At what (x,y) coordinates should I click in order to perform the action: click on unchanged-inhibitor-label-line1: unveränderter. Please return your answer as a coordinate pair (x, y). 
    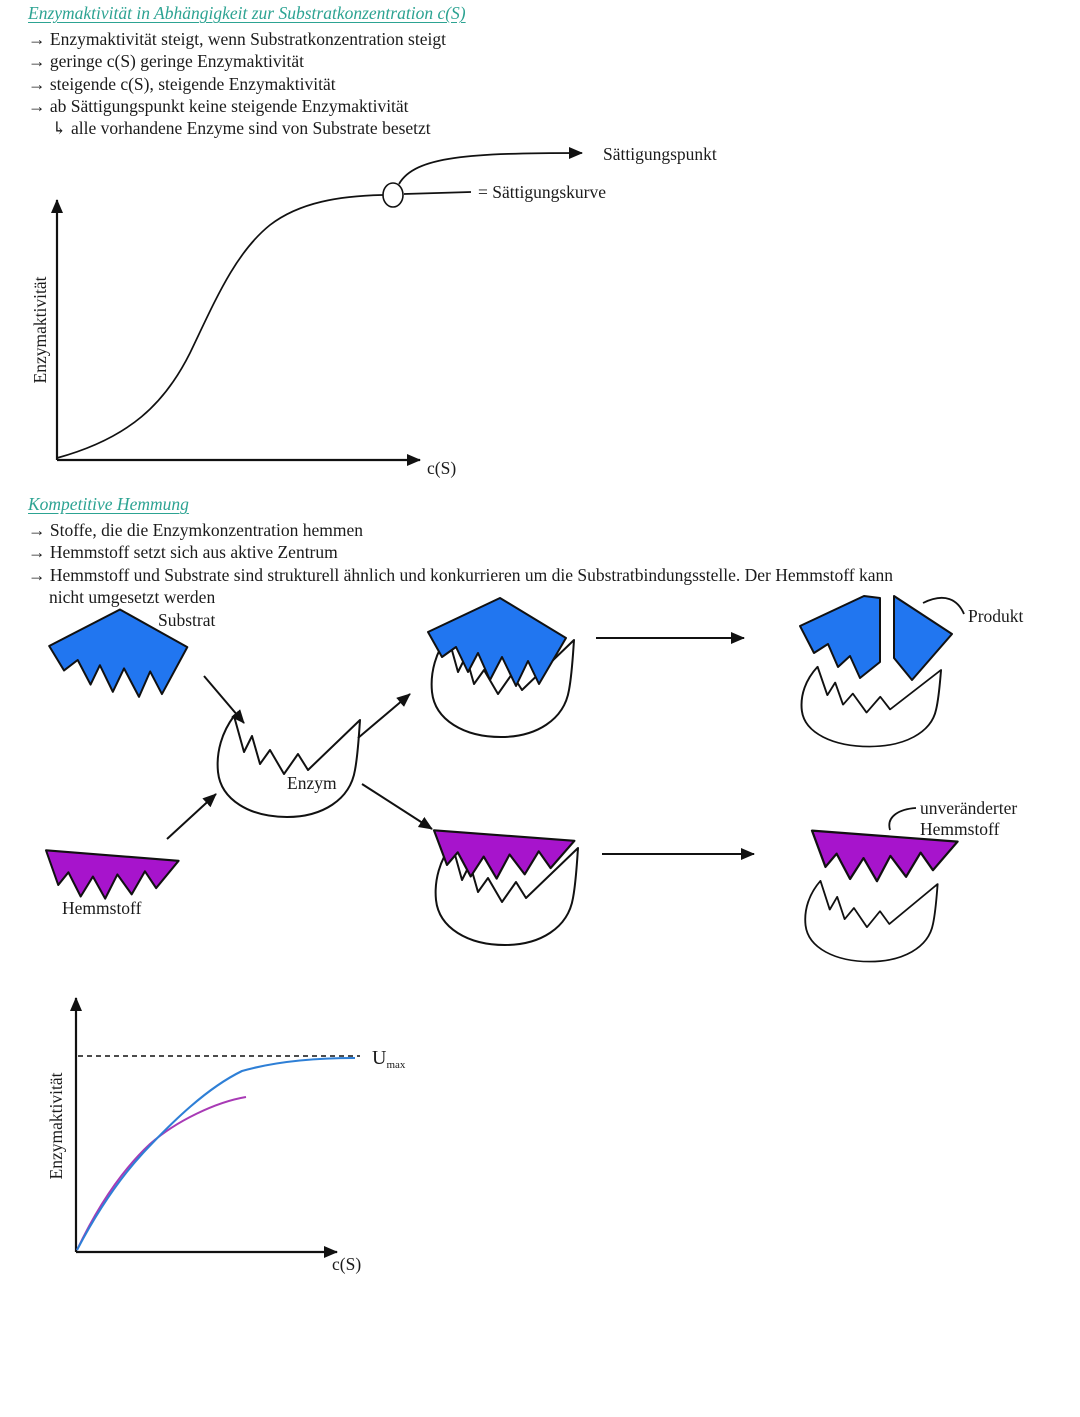
    Looking at the image, I should click on (968, 808).